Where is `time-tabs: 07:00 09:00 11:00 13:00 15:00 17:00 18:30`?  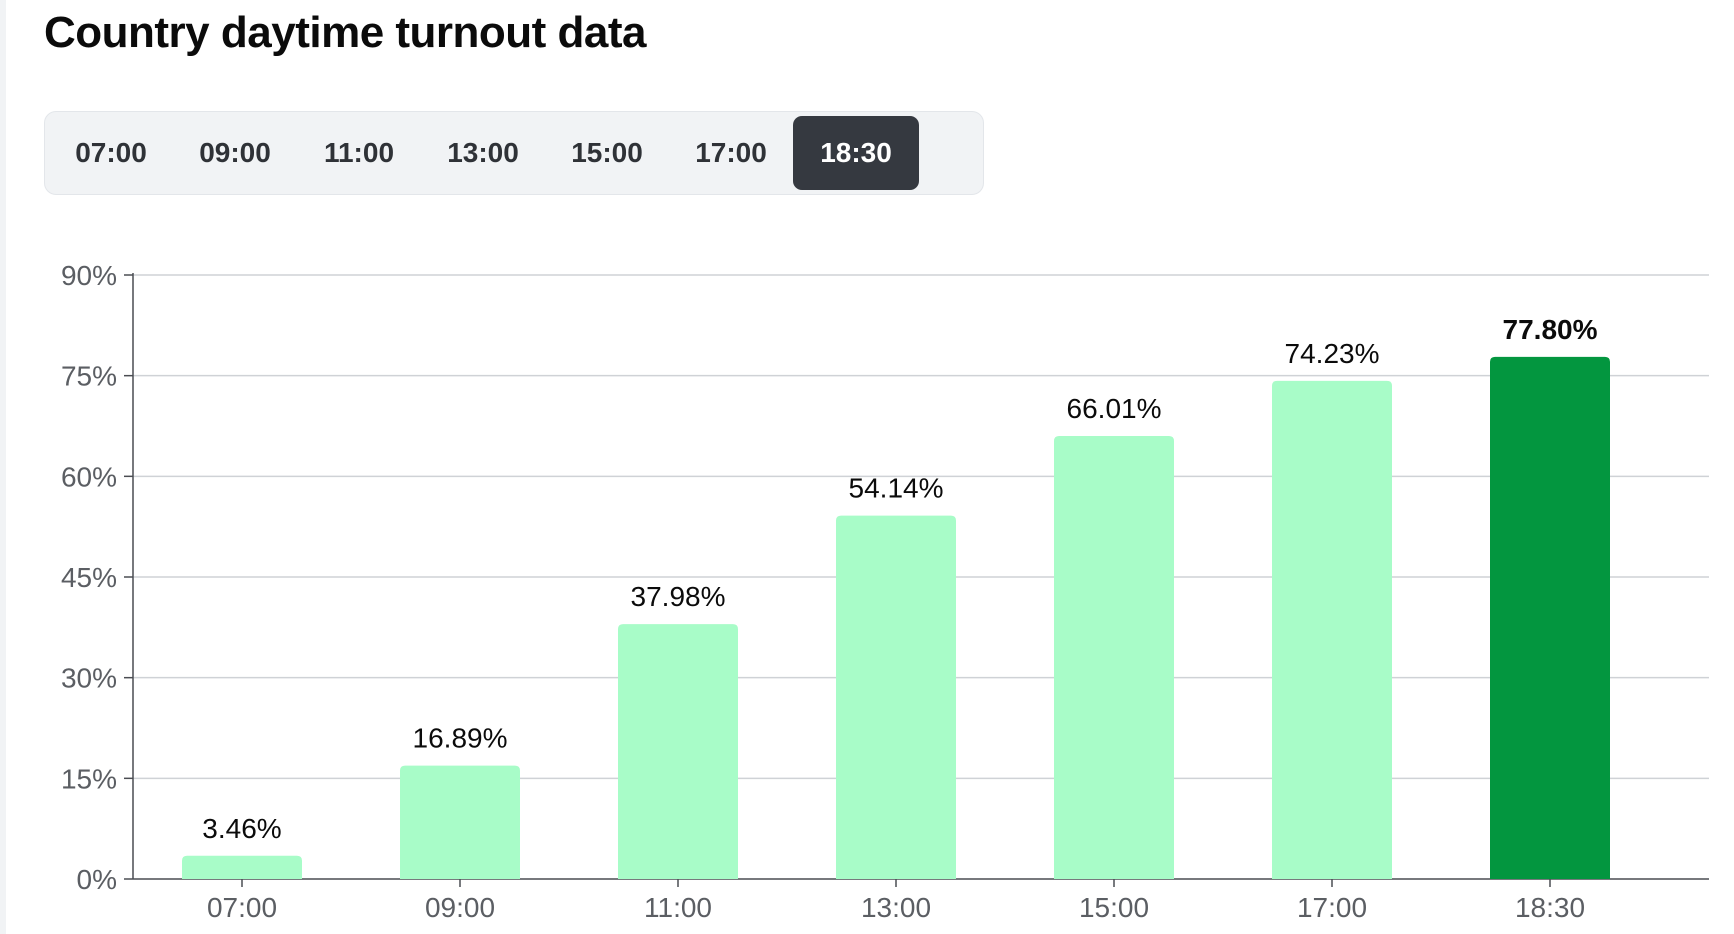
time-tabs: 07:00 09:00 11:00 13:00 15:00 17:00 18:30 is located at coordinates (514, 153).